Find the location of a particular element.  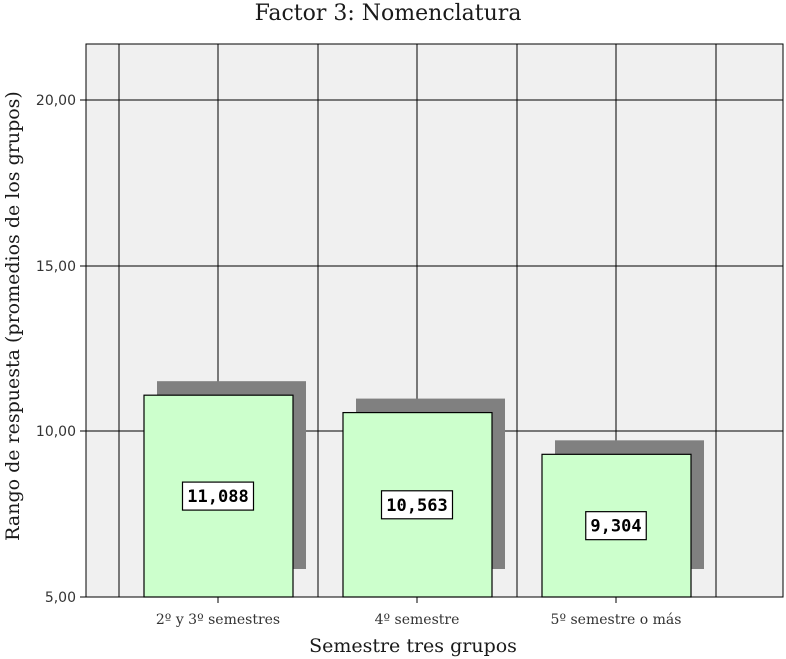

x-axis-label: Semestre tres grupos is located at coordinates (413, 646).